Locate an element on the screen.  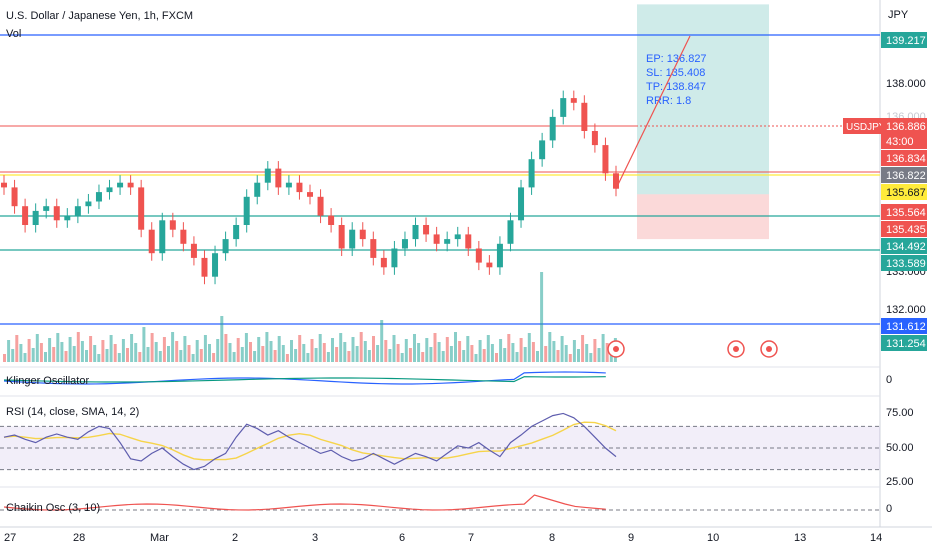
trade-stop-zone is located at coordinates (703, 217).